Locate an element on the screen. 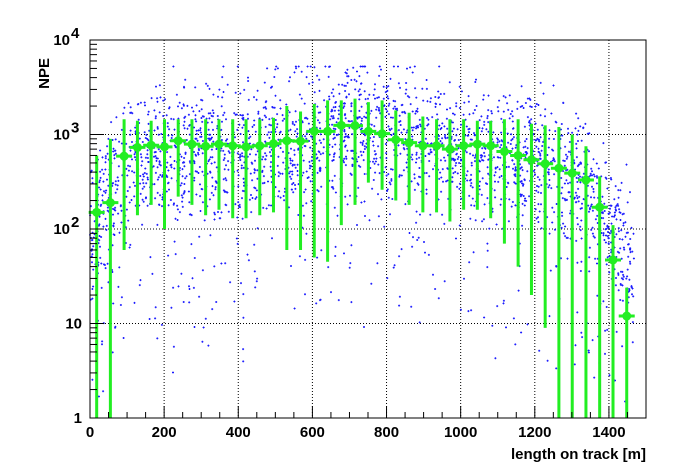 The width and height of the screenshot is (696, 472). x-tick-label: 800 is located at coordinates (386, 432).